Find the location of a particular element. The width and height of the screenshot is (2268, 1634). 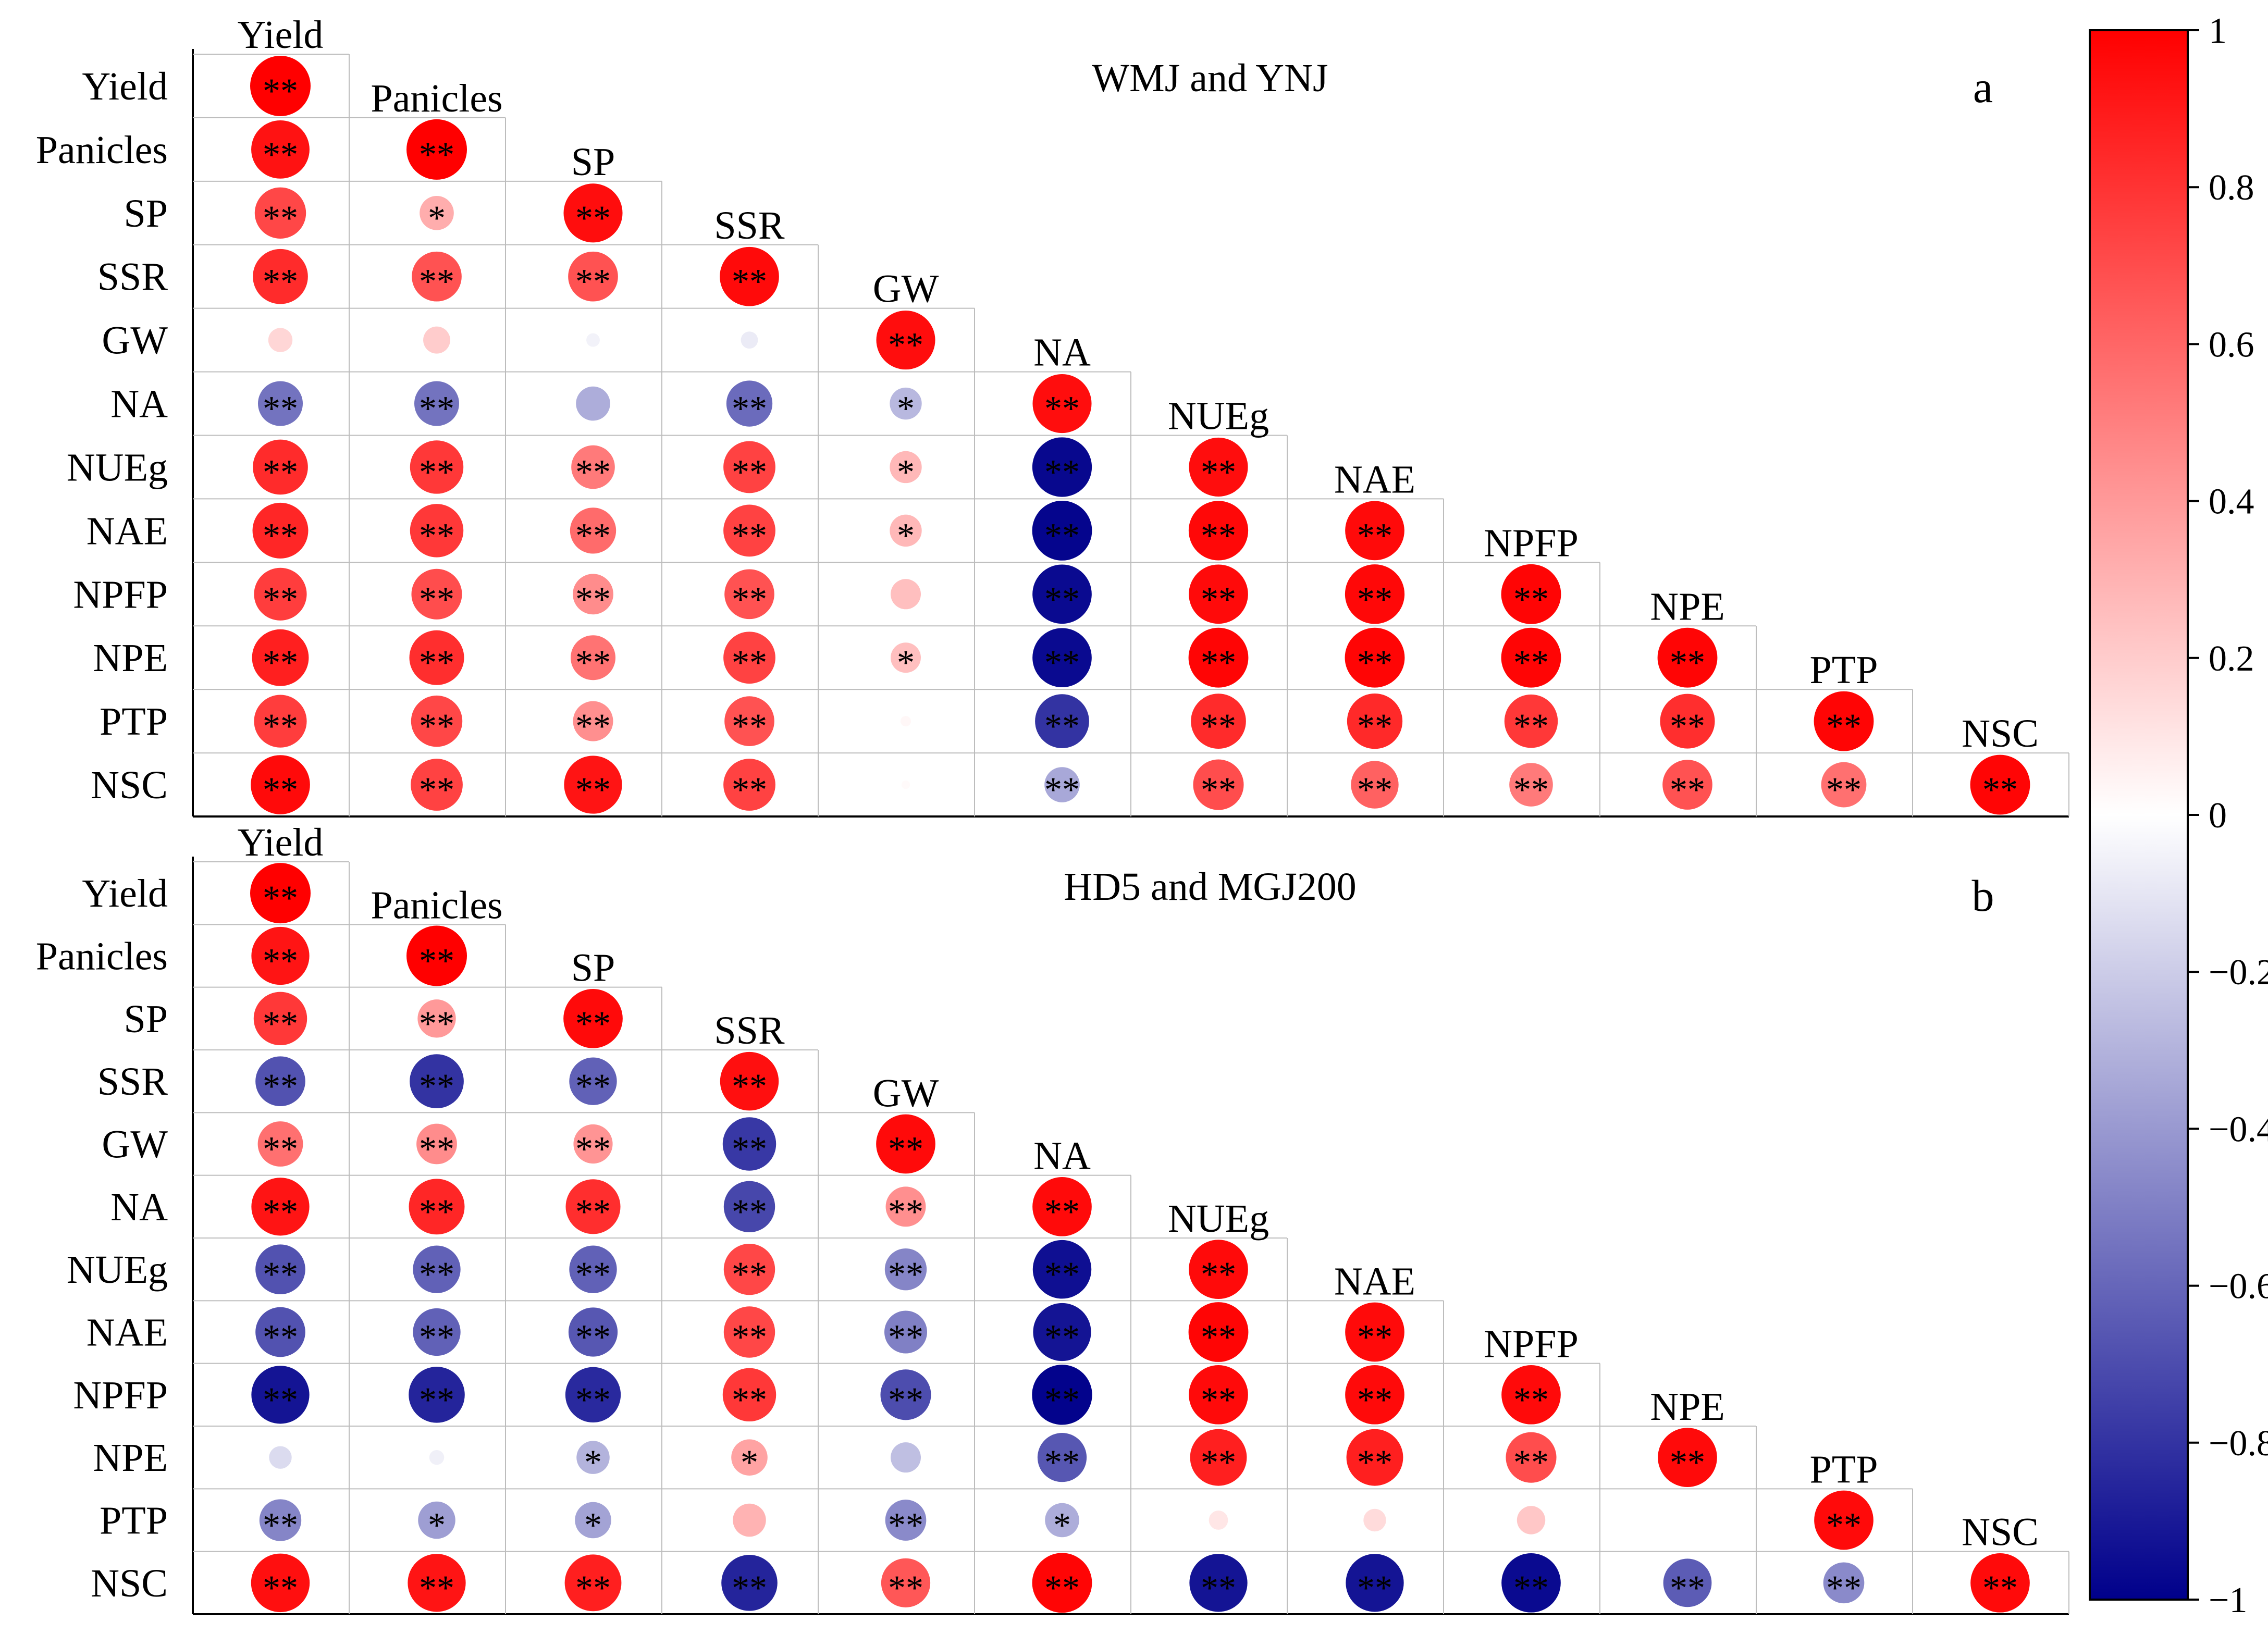

colorbar-tick-label: 1 is located at coordinates (2218, 31).